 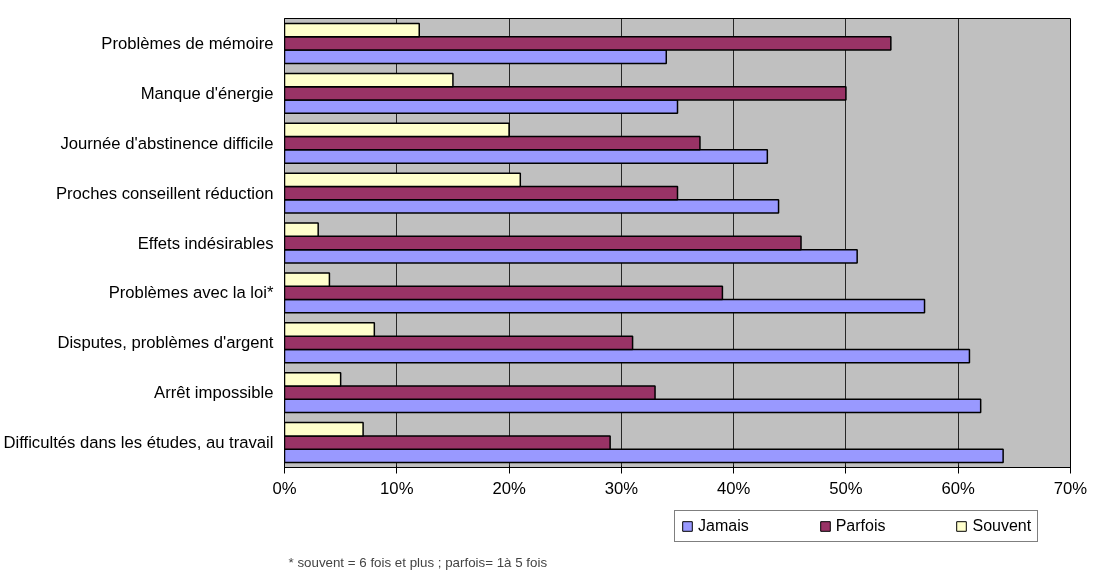 I want to click on y-tick-label: Proches conseillent réduction, so click(x=164, y=193).